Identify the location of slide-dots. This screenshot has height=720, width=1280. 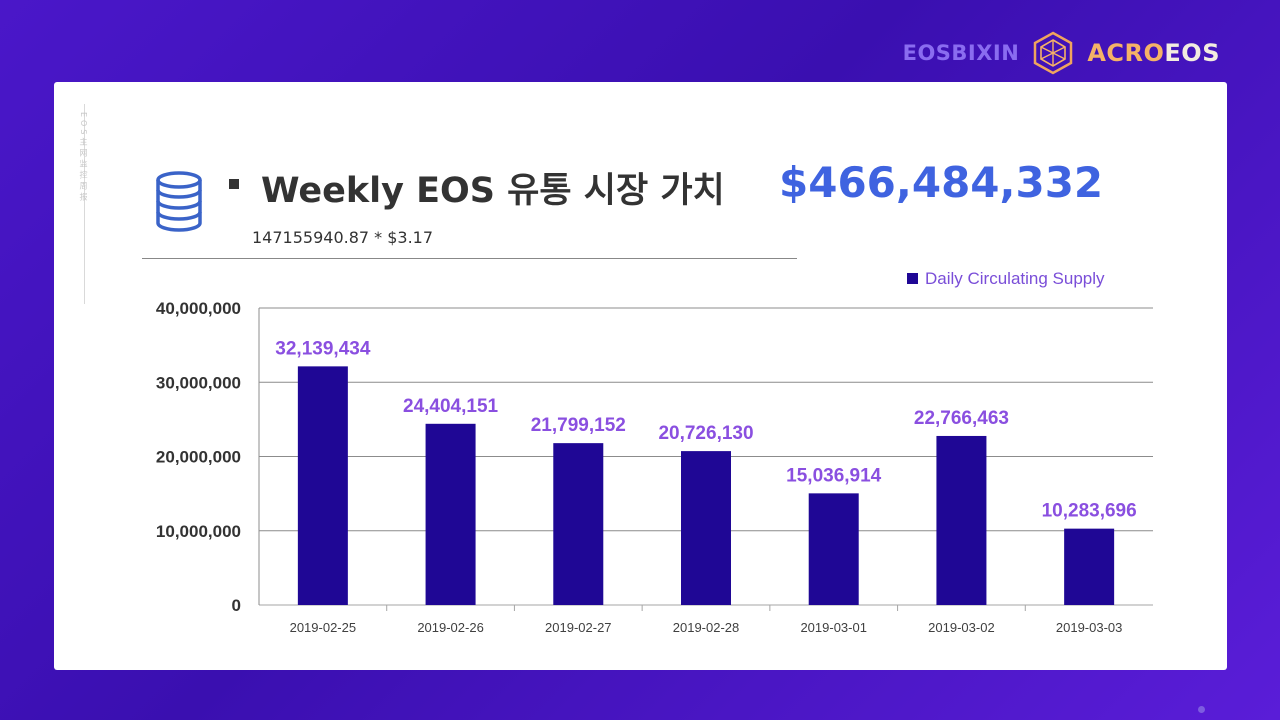
(1201, 713).